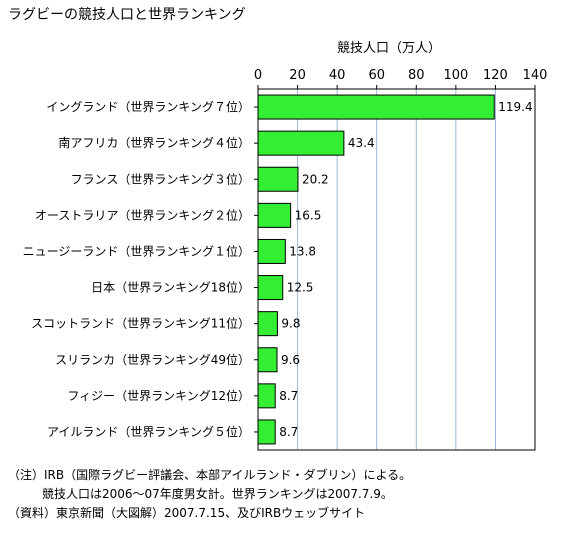 The width and height of the screenshot is (579, 535). Describe the element at coordinates (290, 360) in the screenshot. I see `value-label-7: 9.6` at that location.